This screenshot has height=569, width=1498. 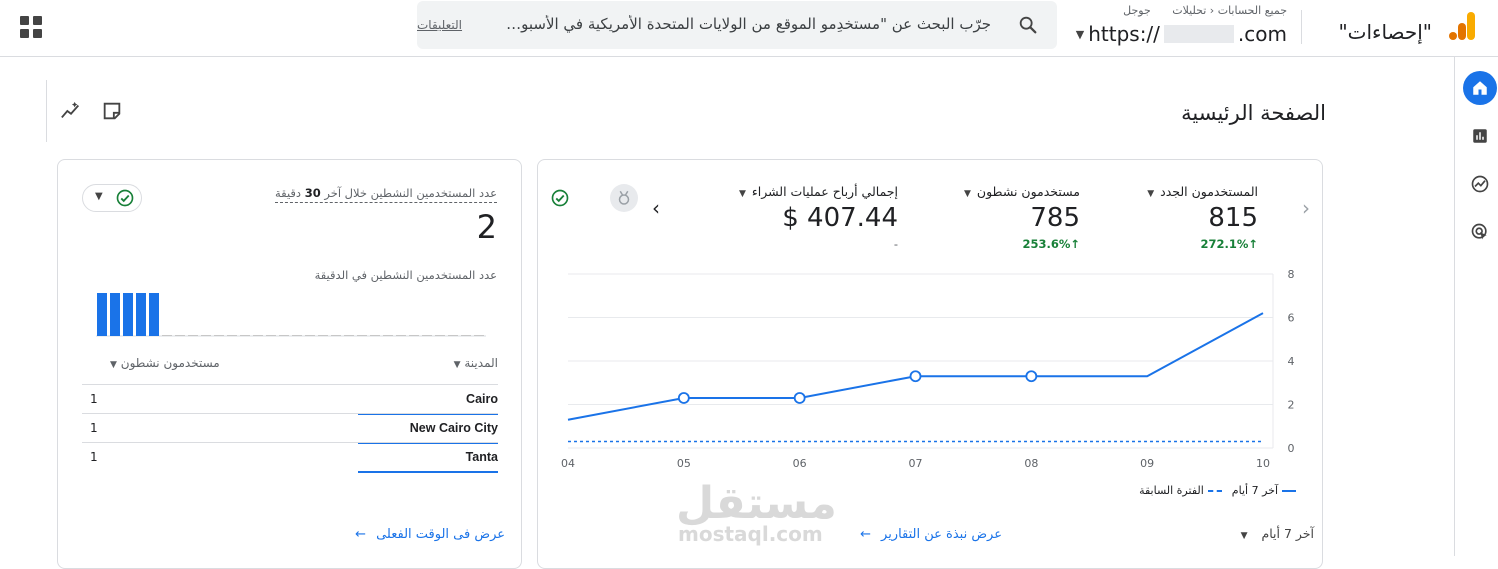 What do you see at coordinates (1253, 244) in the screenshot?
I see `arrow-up-icon: ↑` at bounding box center [1253, 244].